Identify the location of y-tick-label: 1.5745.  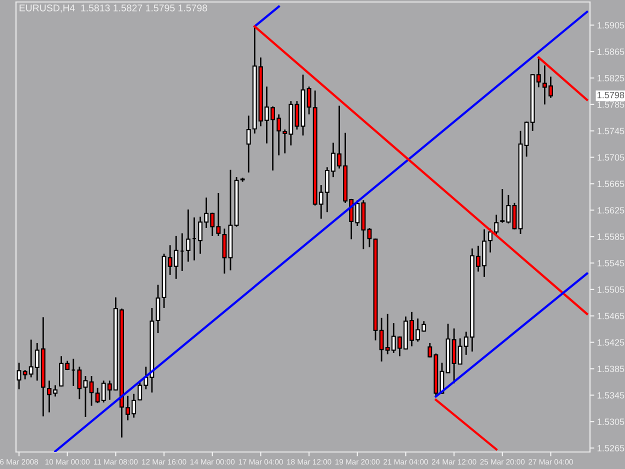
(611, 131).